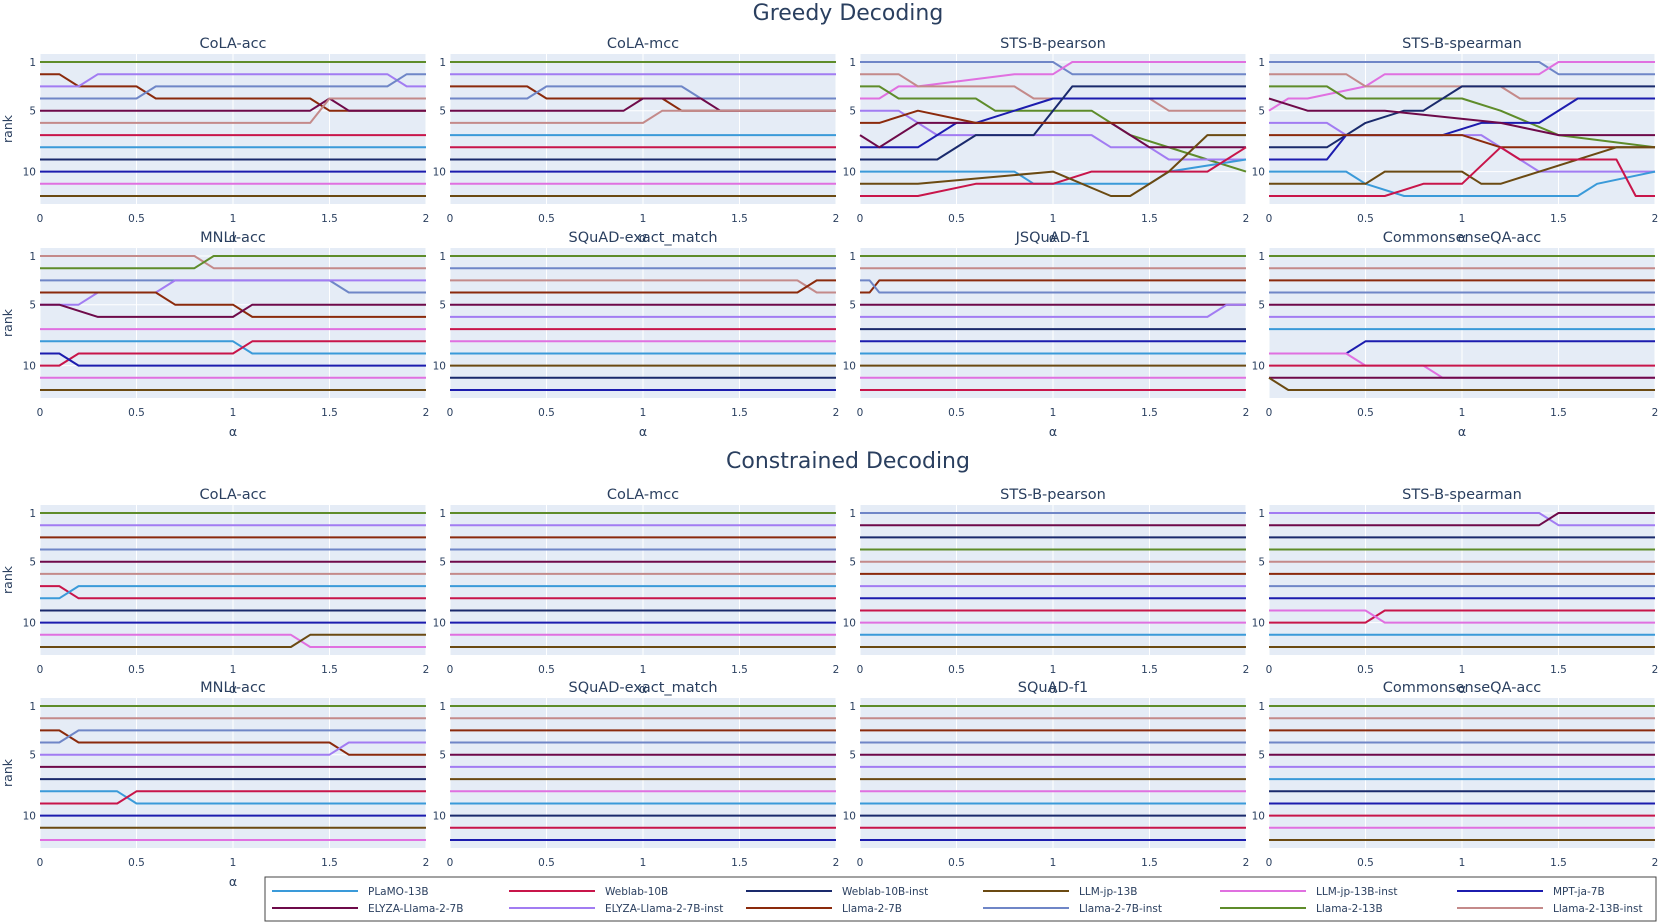 This screenshot has width=1661, height=923. What do you see at coordinates (1455, 140) in the screenshot?
I see `panel-greedy-decoding-sts-b-spearman: STS-B-spearman 0 0.5 1 1.5 2 1 5 10 α` at bounding box center [1455, 140].